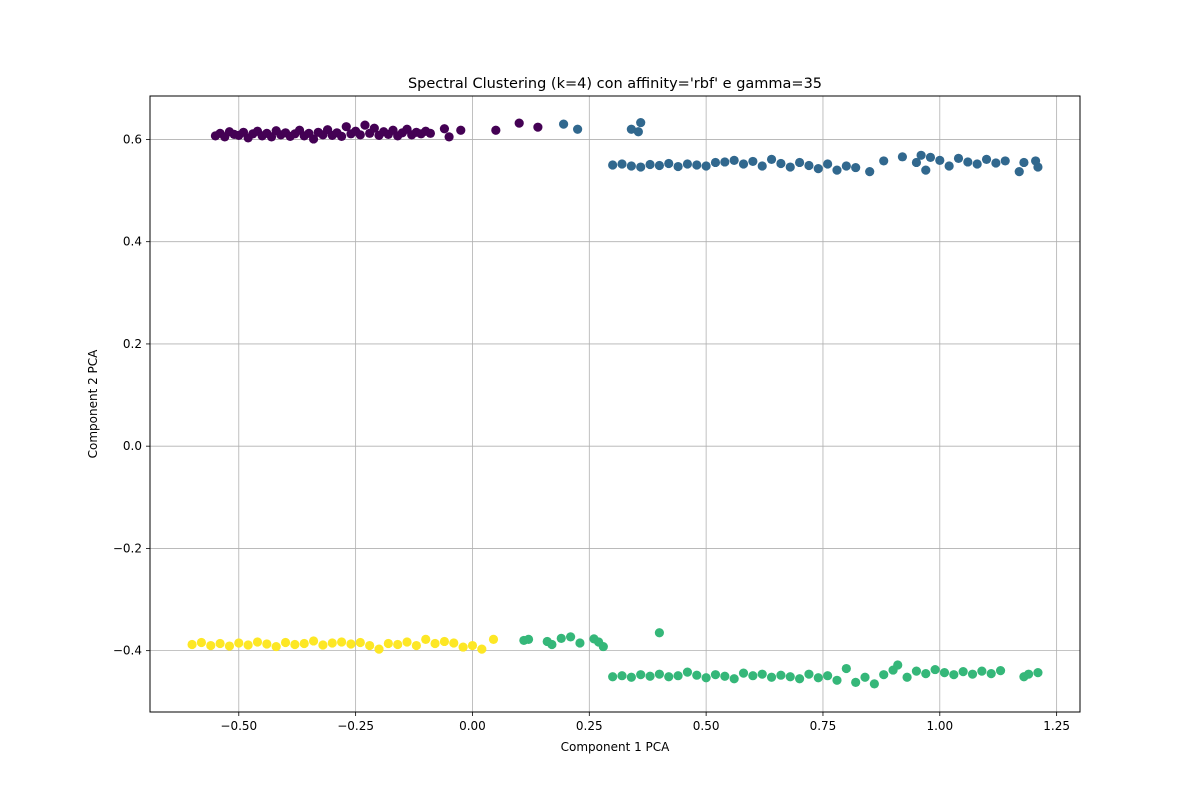 This screenshot has height=800, width=1200. I want to click on y-tick-label: 0.0, so click(132, 446).